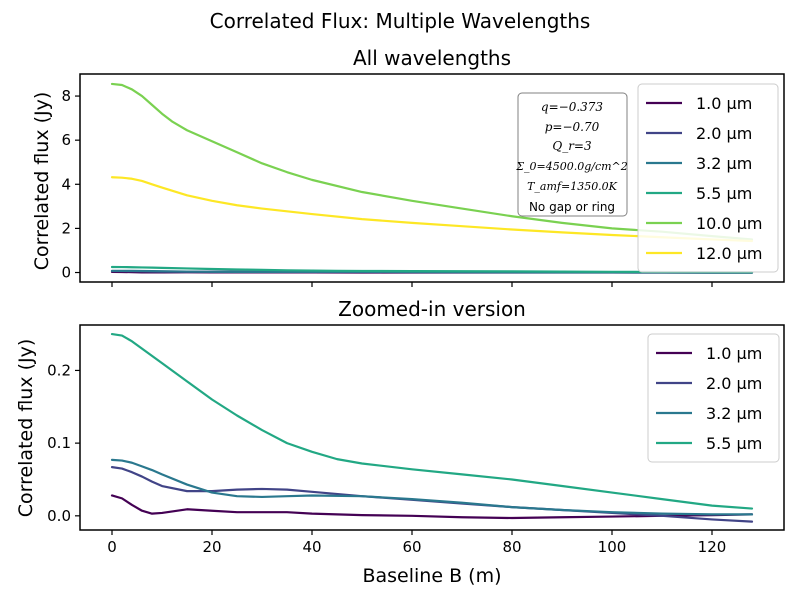 The image size is (800, 600). I want to click on x-axis-label: Baseline B (m), so click(431, 576).